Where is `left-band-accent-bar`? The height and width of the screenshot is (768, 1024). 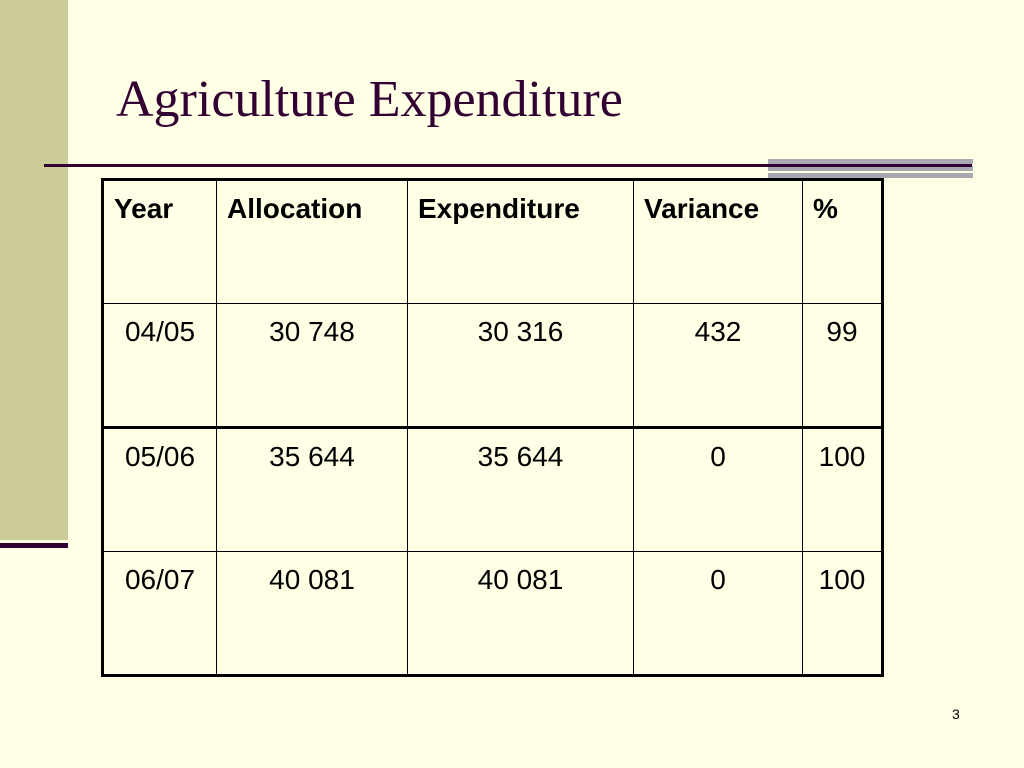 left-band-accent-bar is located at coordinates (34, 545).